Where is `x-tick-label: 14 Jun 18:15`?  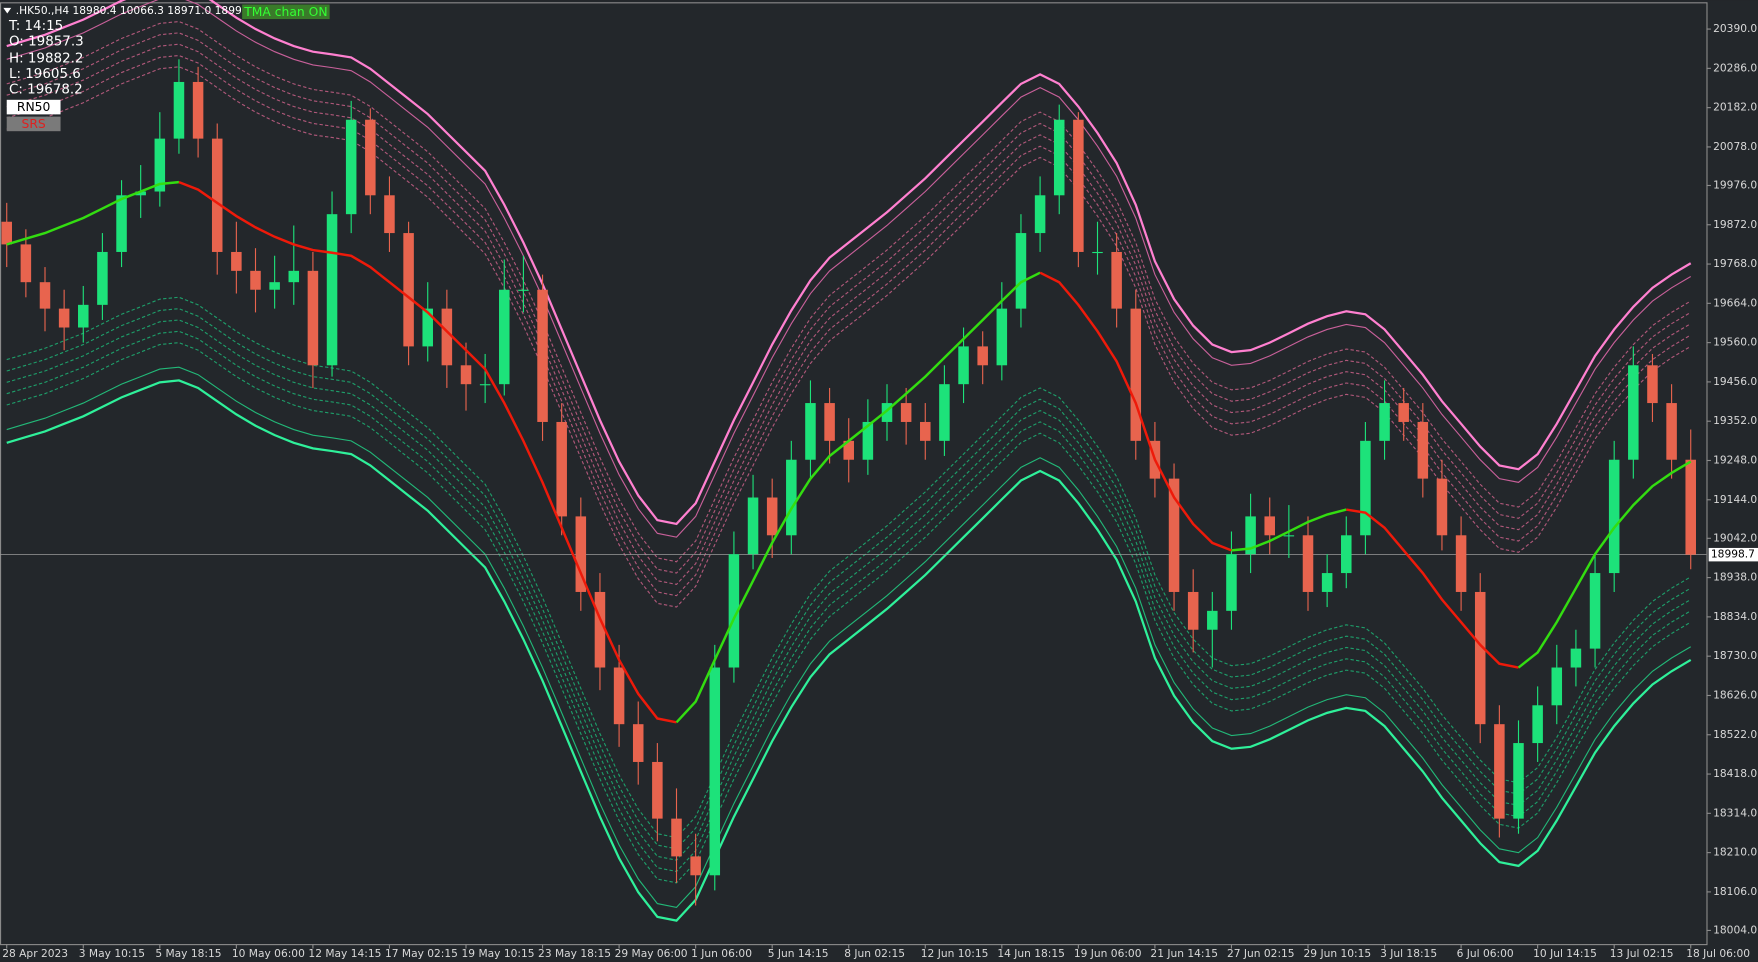
x-tick-label: 14 Jun 18:15 is located at coordinates (1031, 953).